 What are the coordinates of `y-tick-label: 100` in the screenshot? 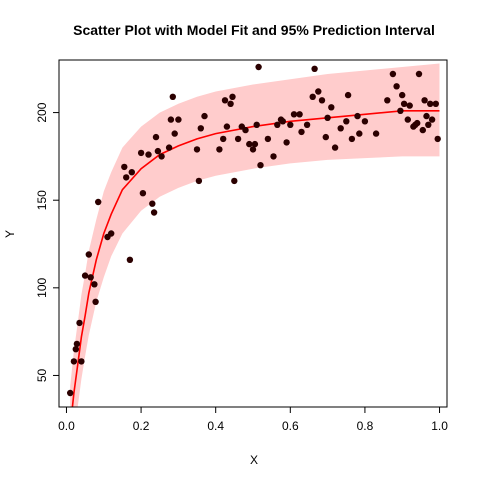 It's located at (42, 287).